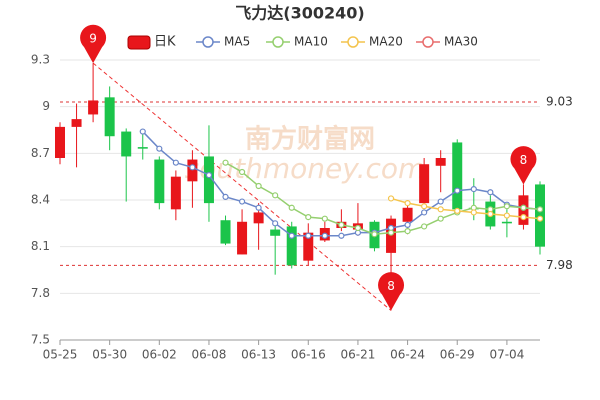 Image resolution: width=600 pixels, height=400 pixels. What do you see at coordinates (40, 60) in the screenshot?
I see `y-tick-label: 9.3` at bounding box center [40, 60].